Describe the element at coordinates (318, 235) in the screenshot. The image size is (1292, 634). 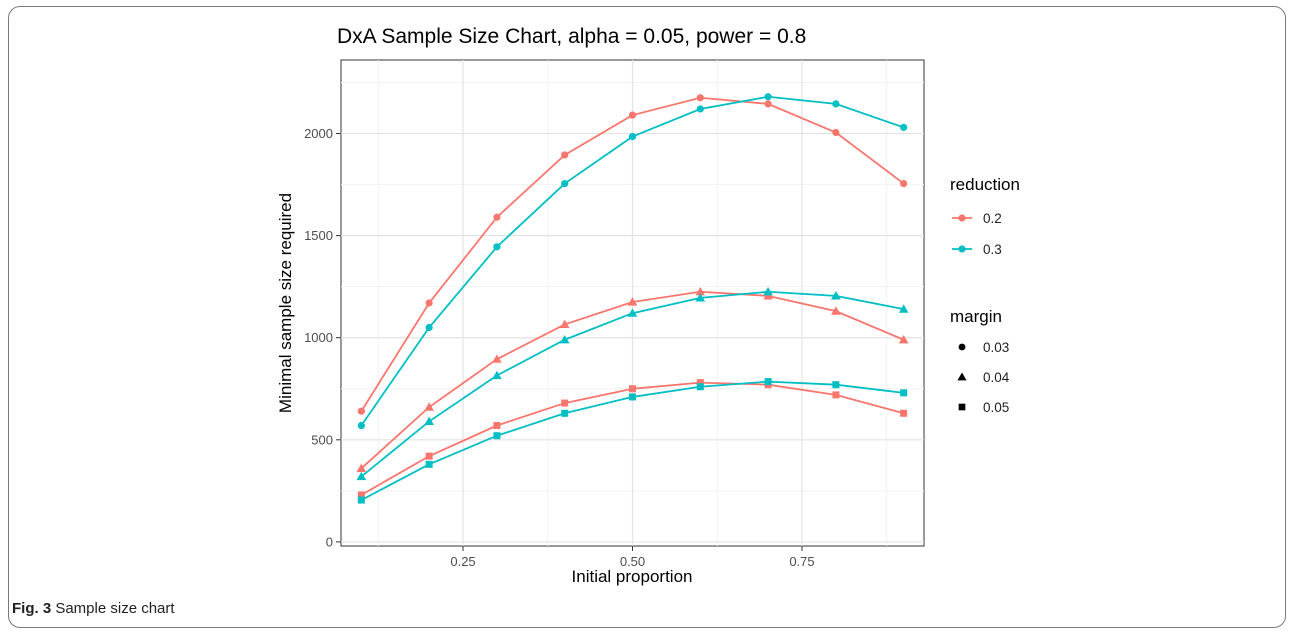
I see `y-tick-label: 1500` at that location.